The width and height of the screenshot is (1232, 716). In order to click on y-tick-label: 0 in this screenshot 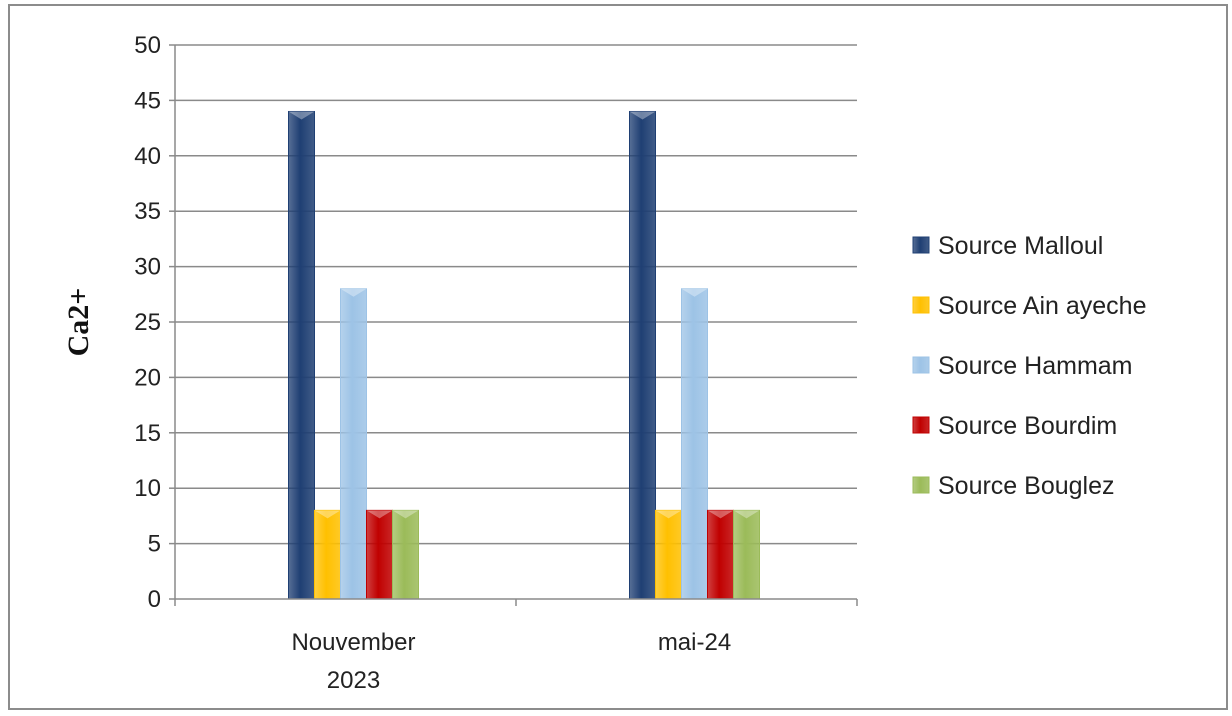, I will do `click(154, 599)`.